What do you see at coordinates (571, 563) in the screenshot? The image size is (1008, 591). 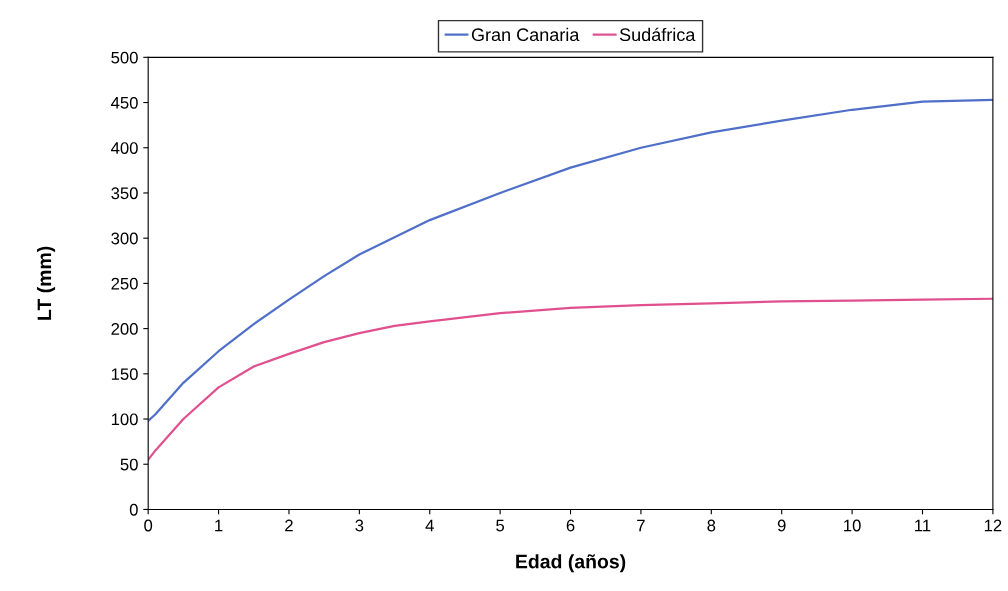 I see `x-axis-title: Edad (años)` at bounding box center [571, 563].